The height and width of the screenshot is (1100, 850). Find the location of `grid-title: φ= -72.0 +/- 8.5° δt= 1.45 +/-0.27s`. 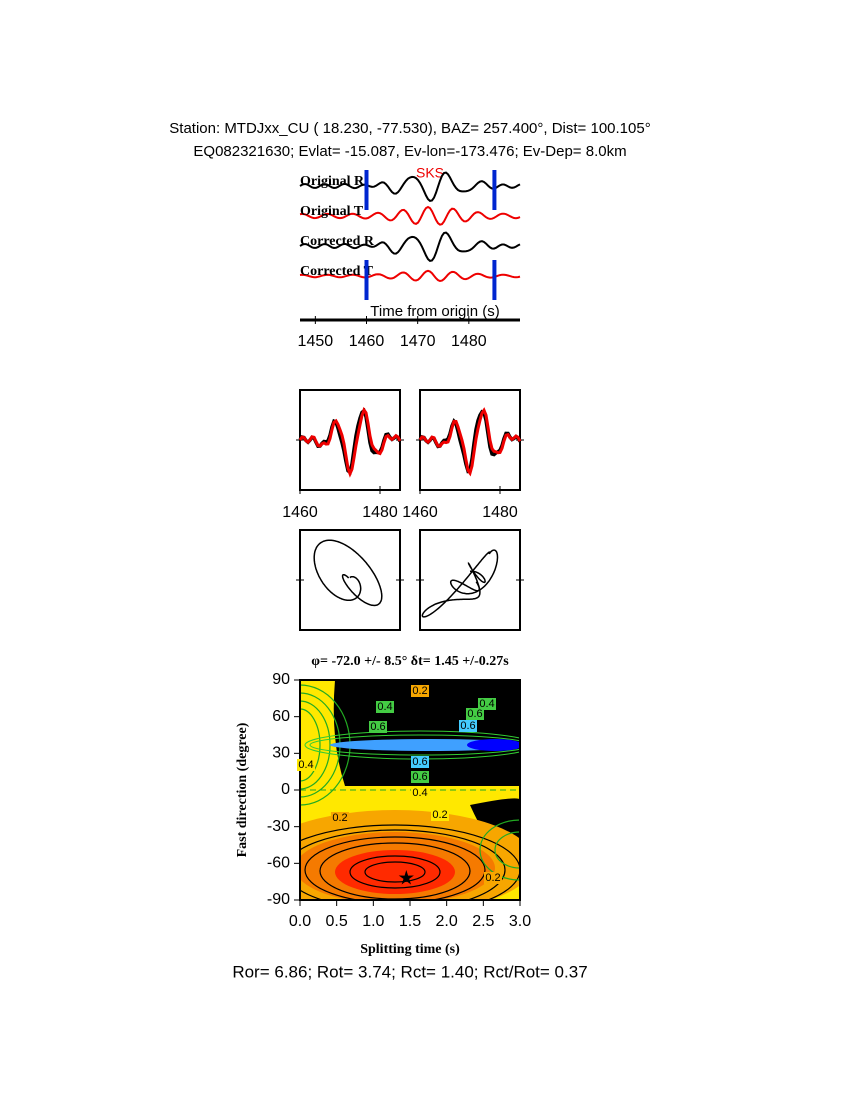

grid-title: φ= -72.0 +/- 8.5° δt= 1.45 +/-0.27s is located at coordinates (410, 661).